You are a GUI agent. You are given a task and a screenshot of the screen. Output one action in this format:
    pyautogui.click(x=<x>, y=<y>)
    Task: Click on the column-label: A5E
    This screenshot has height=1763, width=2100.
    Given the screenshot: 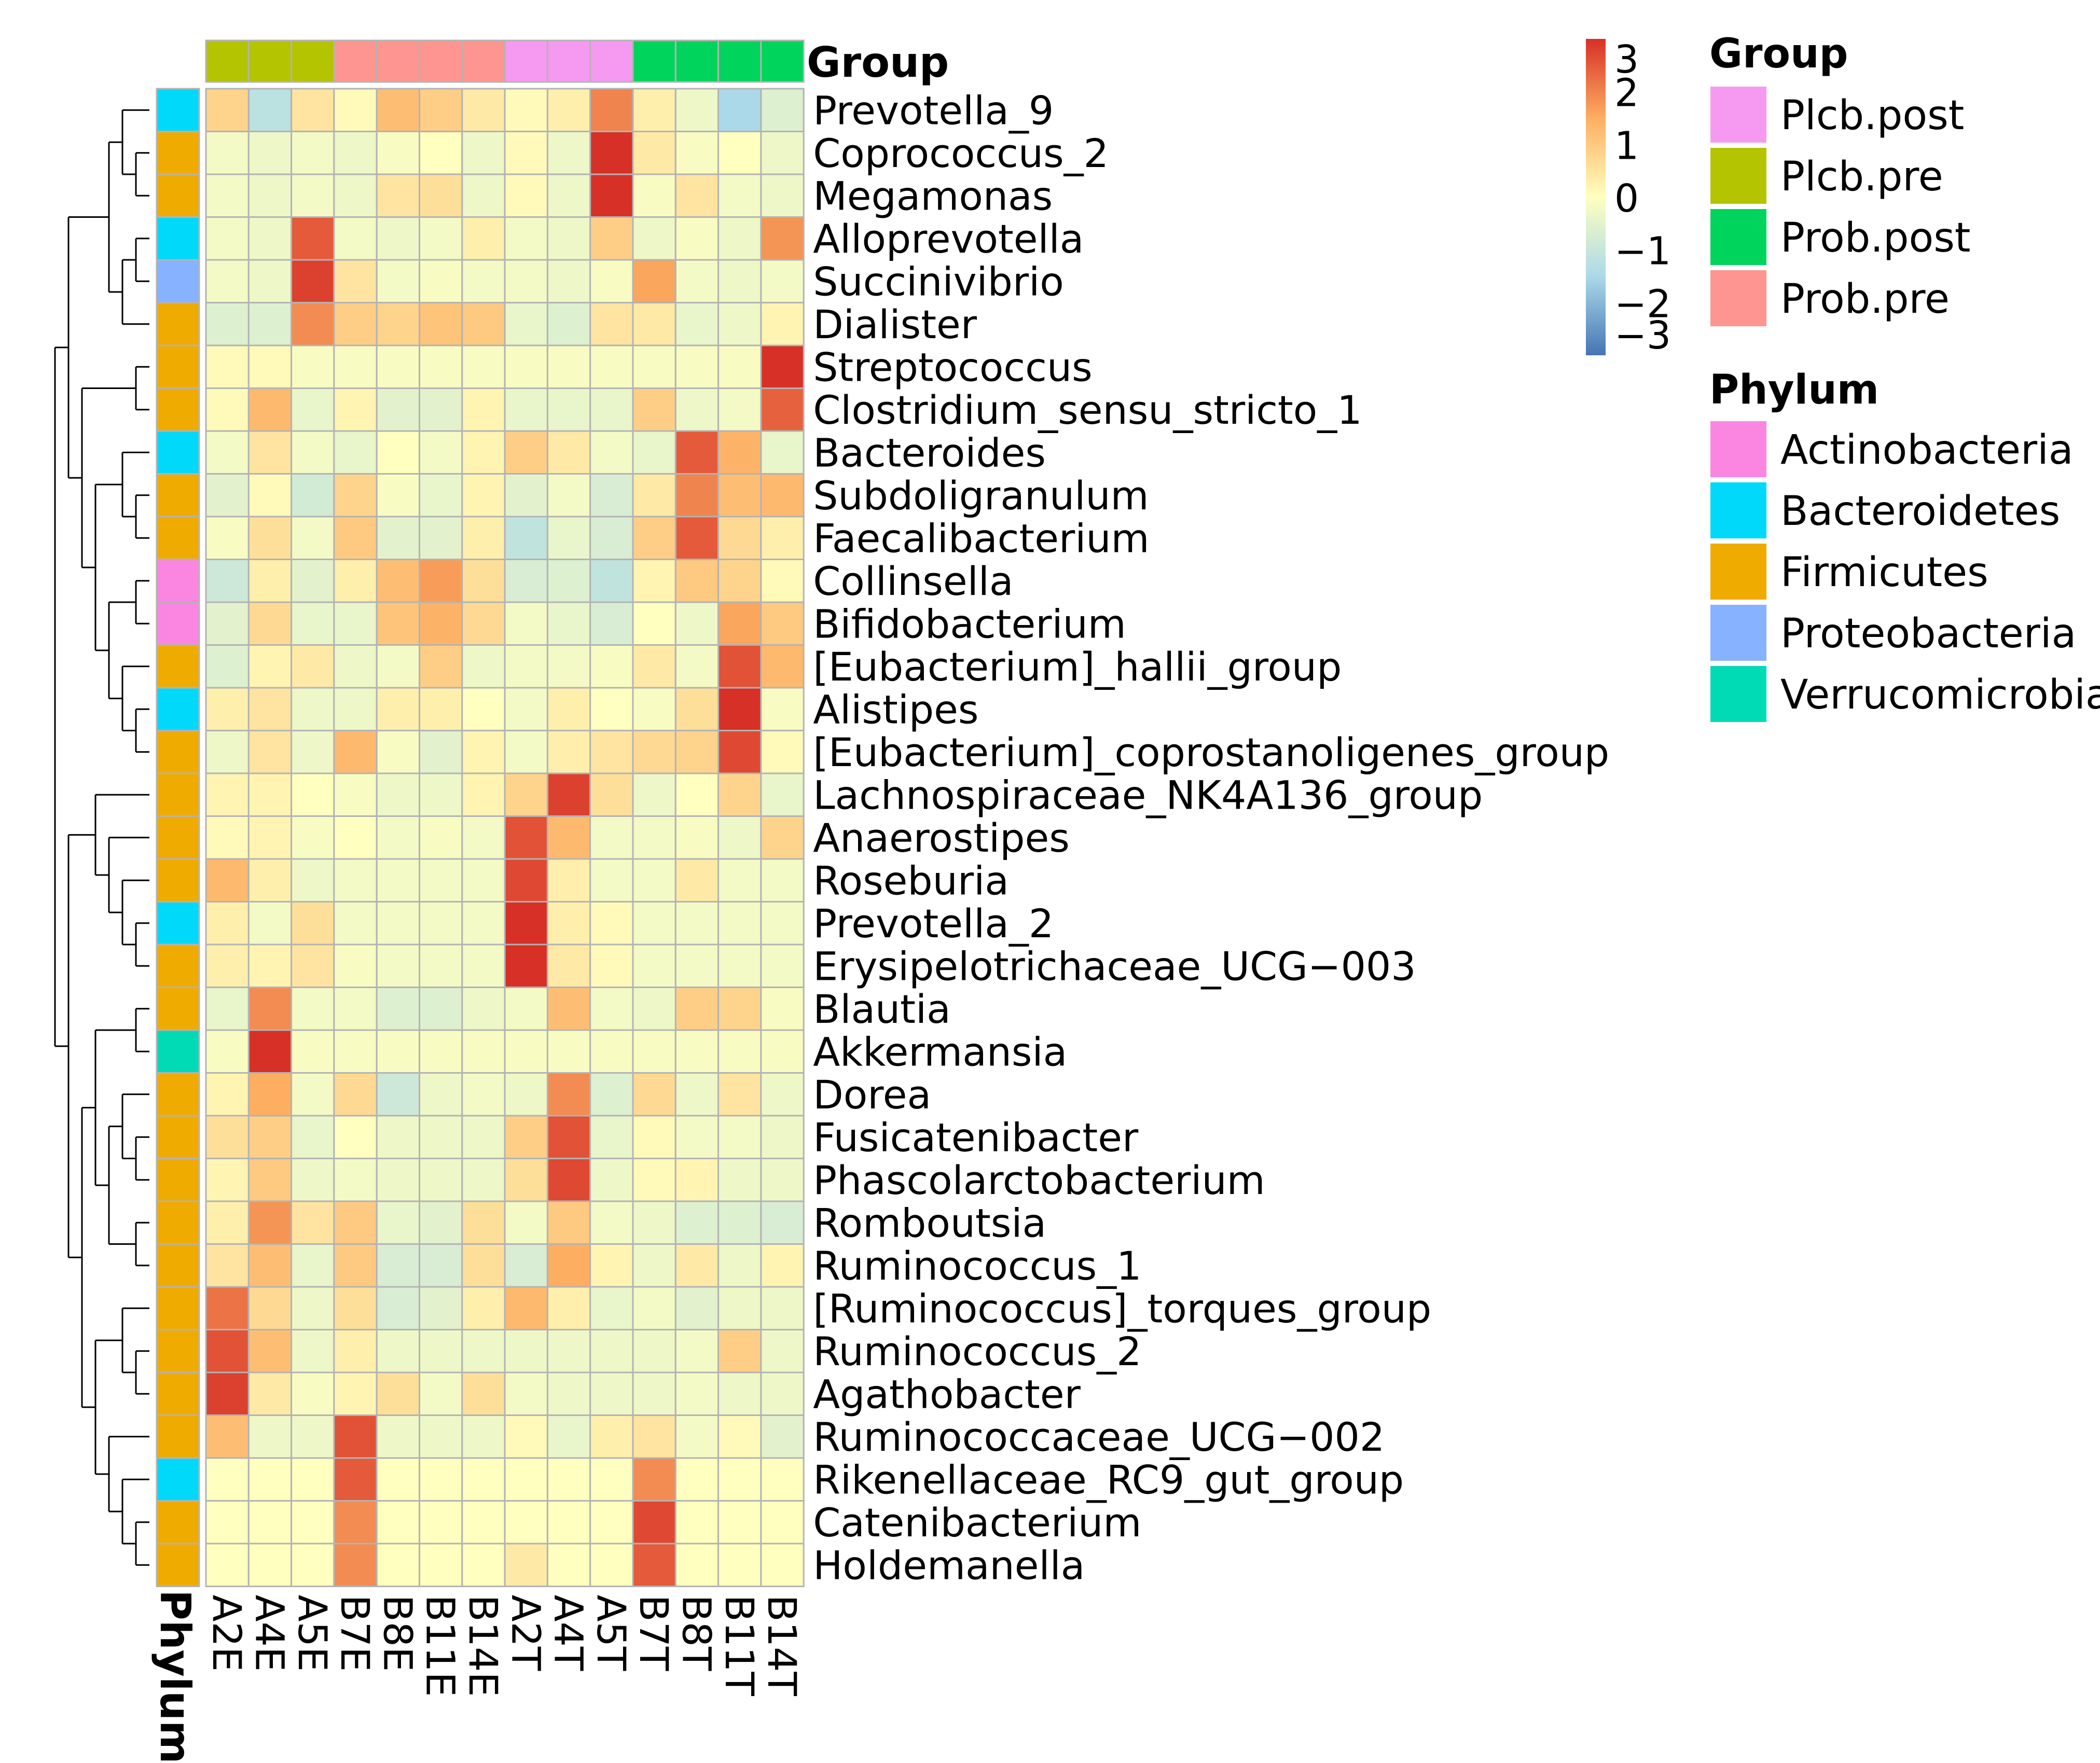 What is the action you would take?
    pyautogui.click(x=312, y=1633)
    